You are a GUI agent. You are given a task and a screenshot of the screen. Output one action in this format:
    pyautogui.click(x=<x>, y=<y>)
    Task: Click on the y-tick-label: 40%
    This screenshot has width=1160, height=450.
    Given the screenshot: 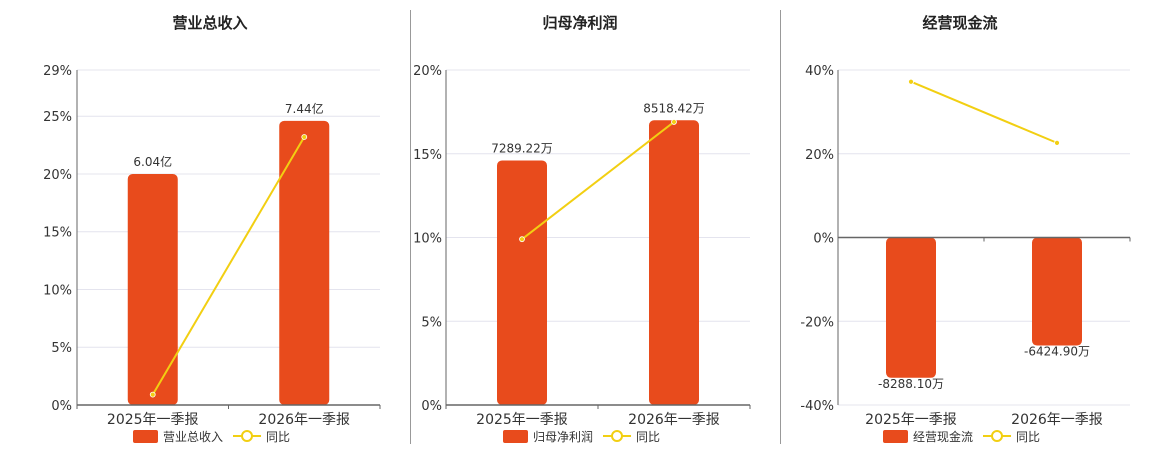 What is the action you would take?
    pyautogui.click(x=819, y=71)
    